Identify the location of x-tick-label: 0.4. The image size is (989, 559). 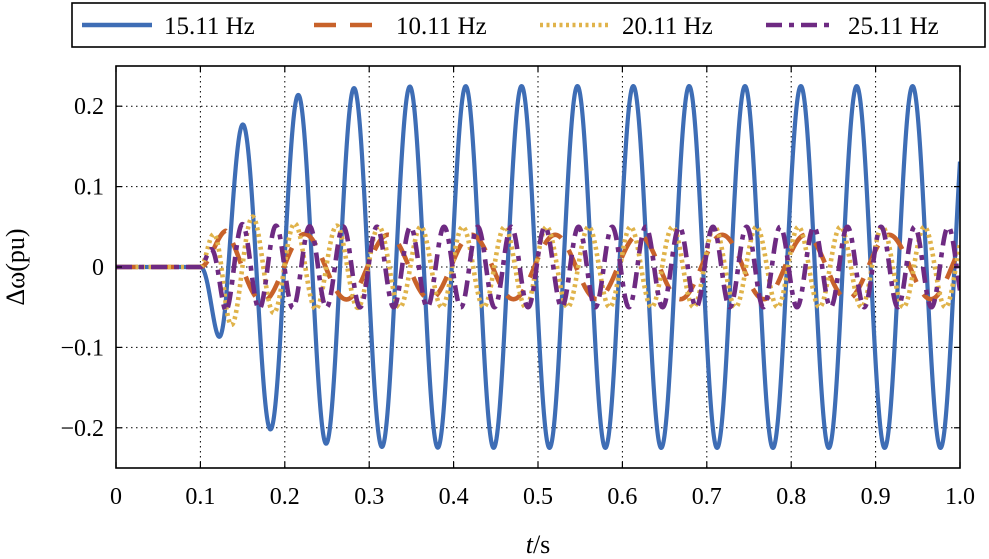
(454, 497).